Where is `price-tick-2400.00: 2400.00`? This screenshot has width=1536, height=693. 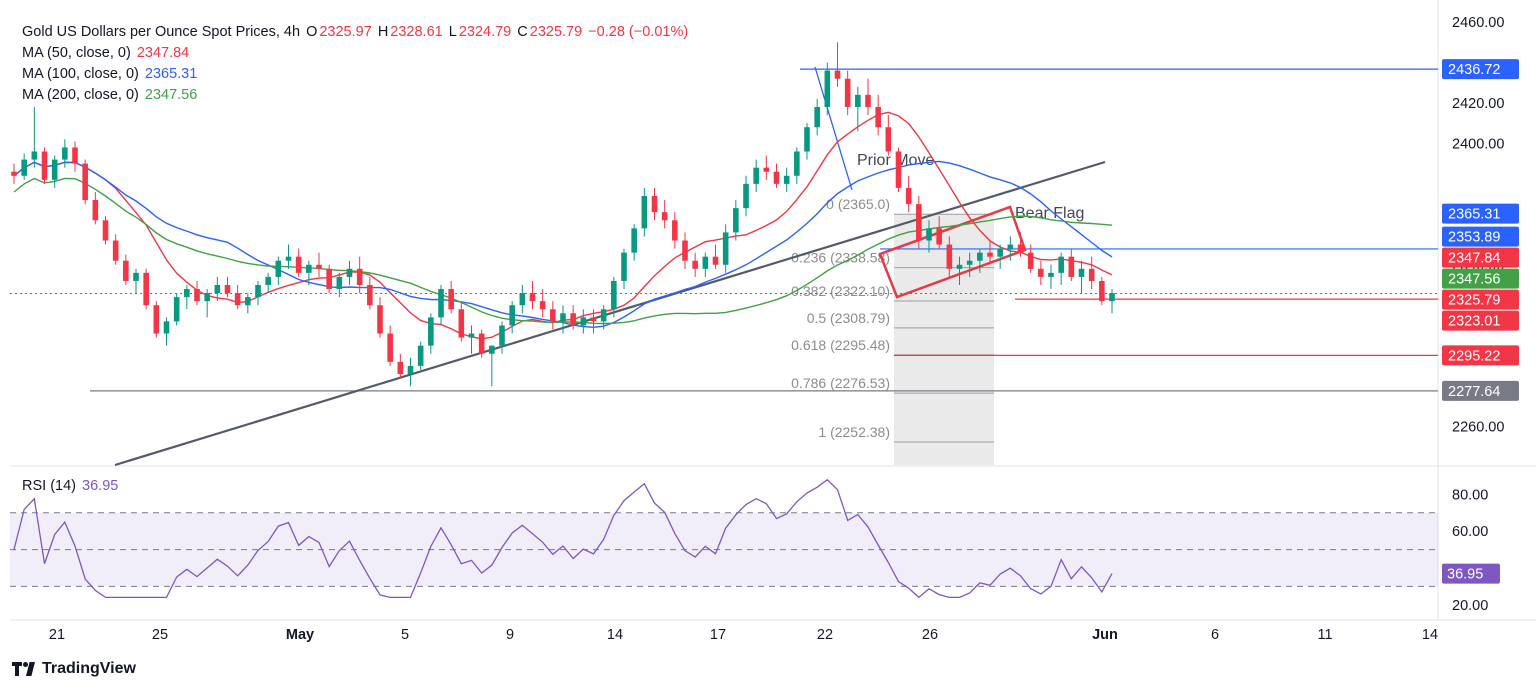
price-tick-2400.00: 2400.00 is located at coordinates (1478, 144).